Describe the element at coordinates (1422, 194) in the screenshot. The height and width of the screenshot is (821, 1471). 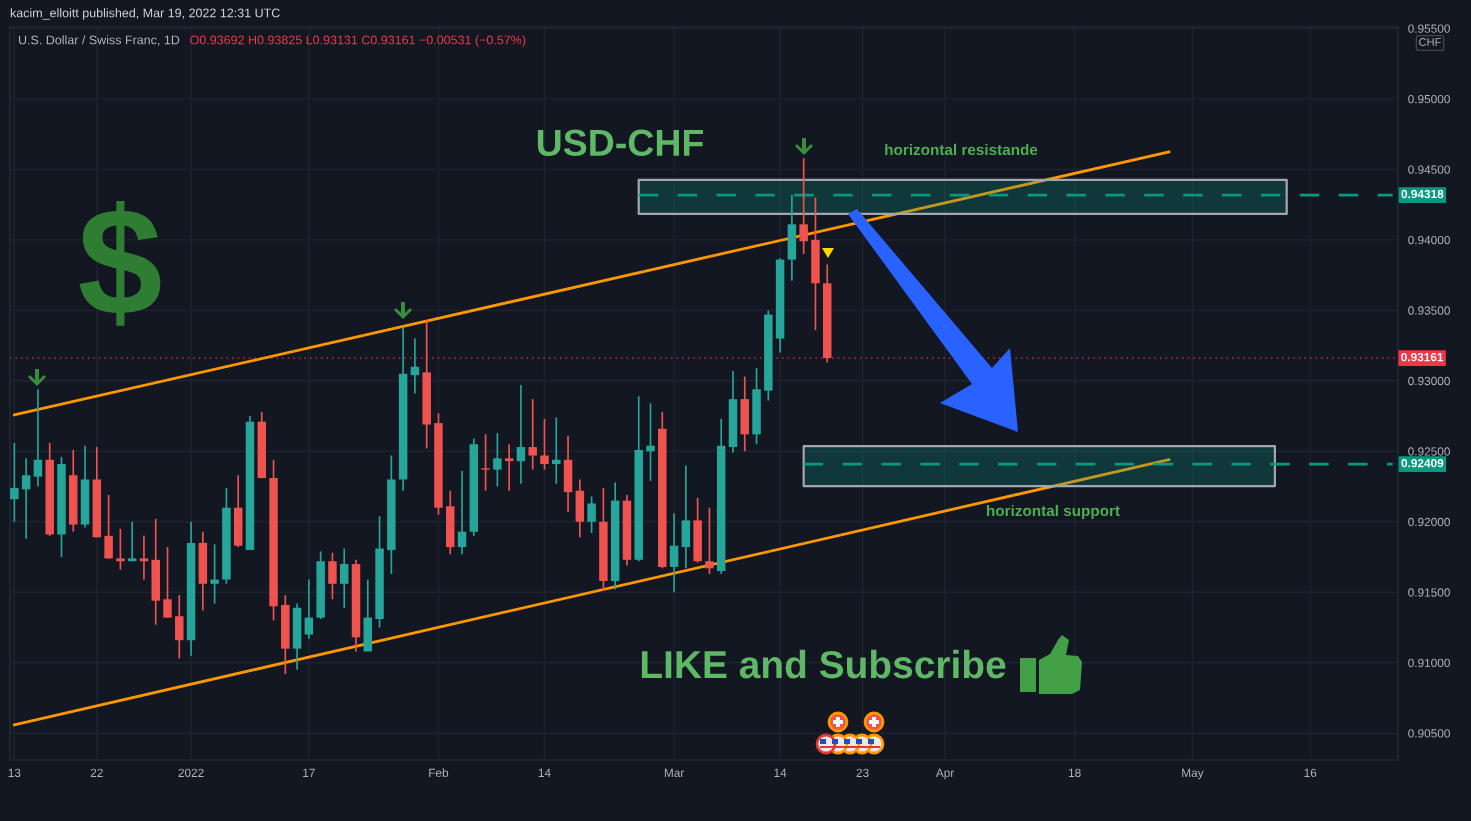
I see `data-label: 0.94318` at that location.